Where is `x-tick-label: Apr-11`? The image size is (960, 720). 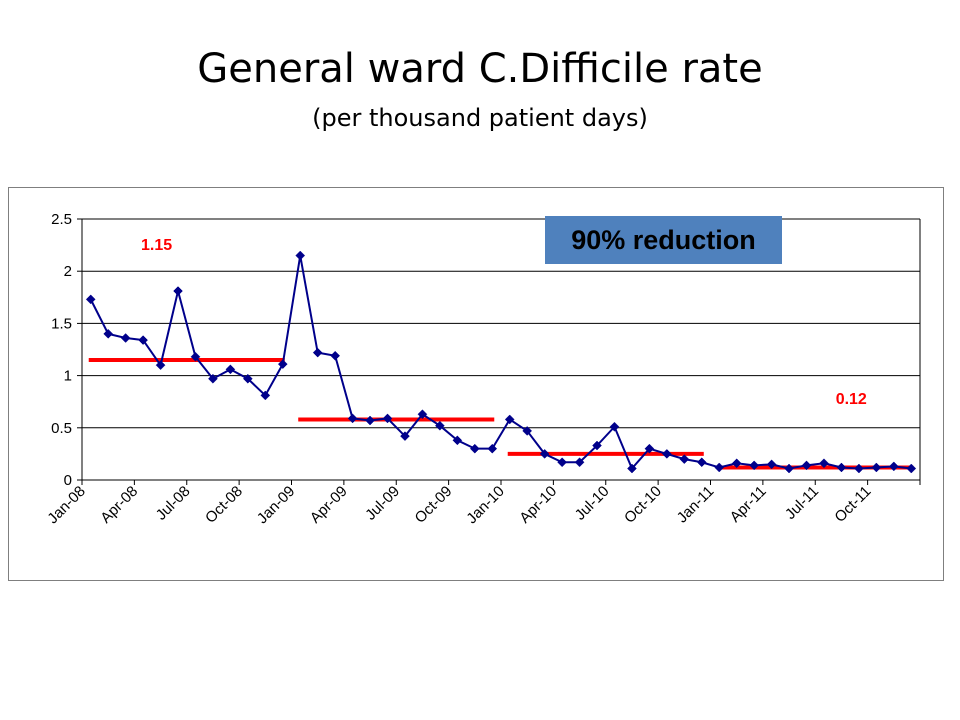 x-tick-label: Apr-11 is located at coordinates (748, 504).